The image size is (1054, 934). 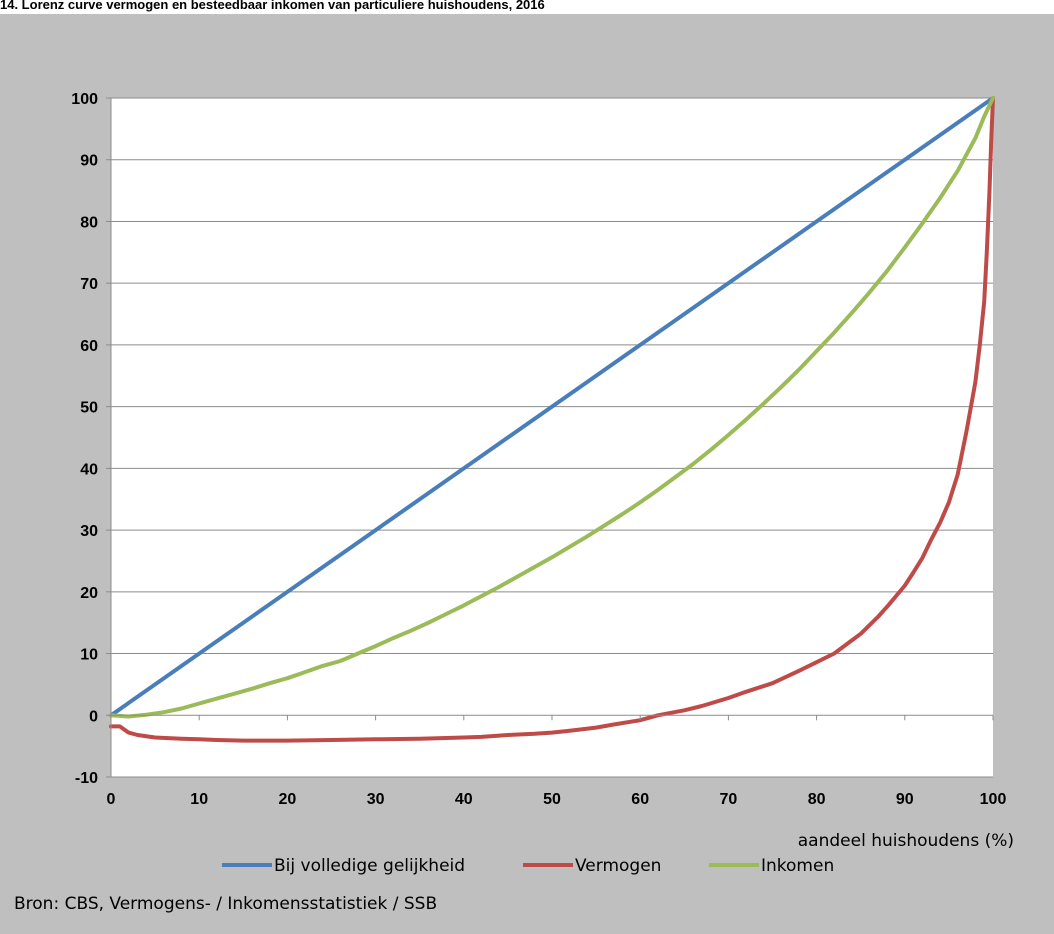 What do you see at coordinates (640, 799) in the screenshot?
I see `x-tick-label: 60` at bounding box center [640, 799].